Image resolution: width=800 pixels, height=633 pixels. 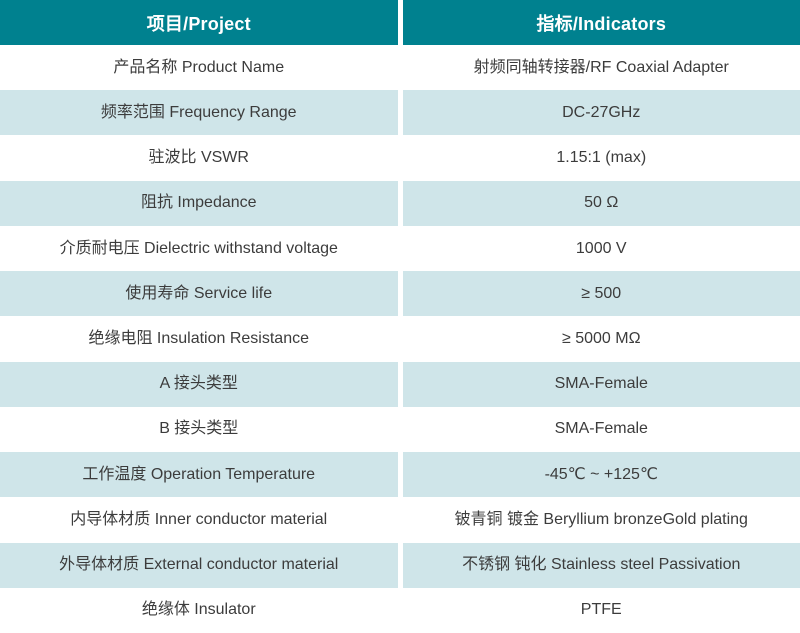 What do you see at coordinates (400, 475) in the screenshot?
I see `table-row: 工作温度 Operation Temperature -45℃ ~ +125℃` at bounding box center [400, 475].